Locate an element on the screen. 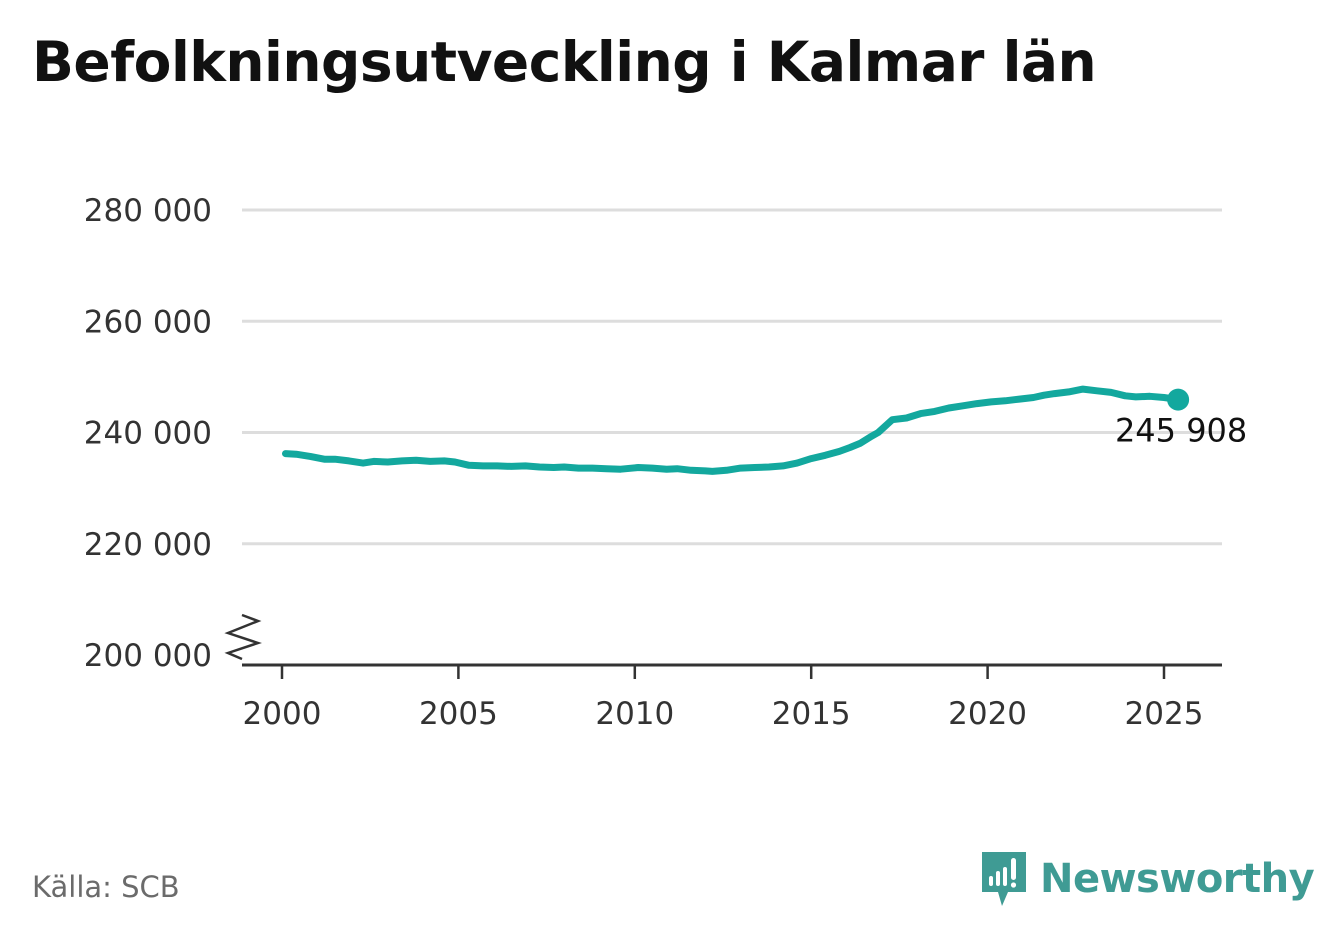 Image resolution: width=1322 pixels, height=939 pixels. brand-logo: Newsworthy is located at coordinates (1147, 879).